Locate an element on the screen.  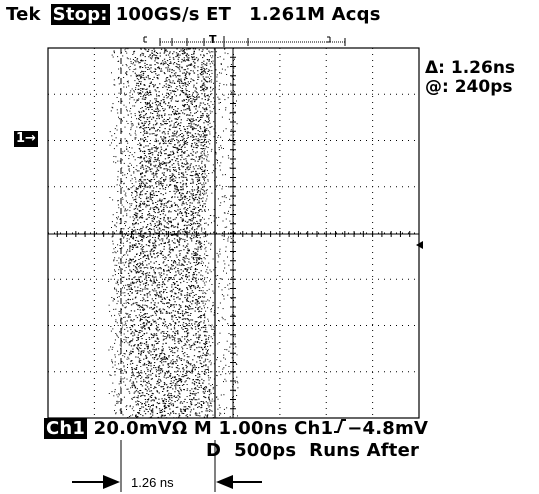
delayed-timebase-readout: D 500ps Runs After is located at coordinates (313, 450).